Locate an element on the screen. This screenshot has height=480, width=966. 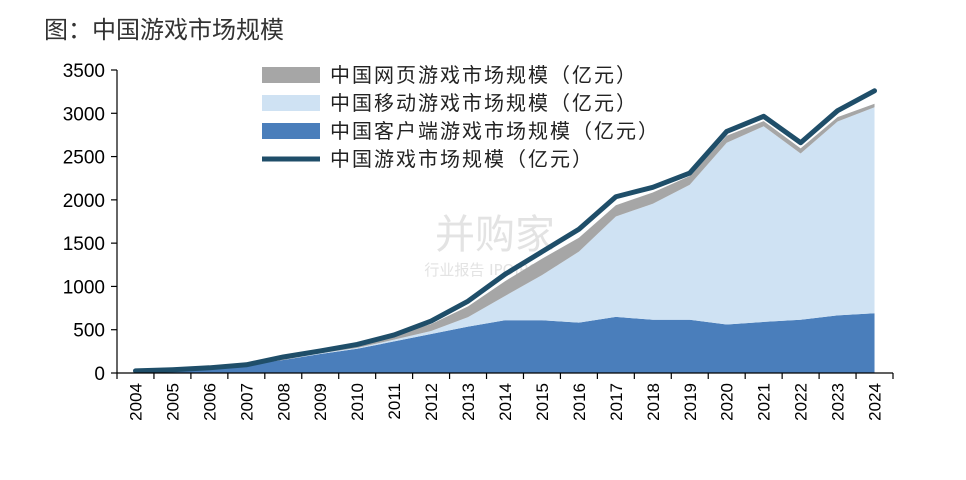
legend-label: 中国网页游戏市场规模（亿元） is located at coordinates (484, 75).